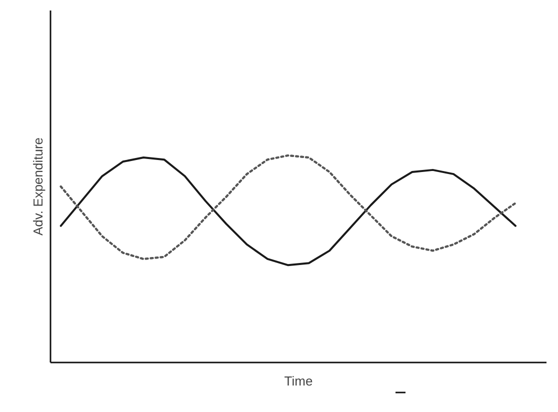  What do you see at coordinates (298, 381) in the screenshot?
I see `x-axis-title: Time` at bounding box center [298, 381].